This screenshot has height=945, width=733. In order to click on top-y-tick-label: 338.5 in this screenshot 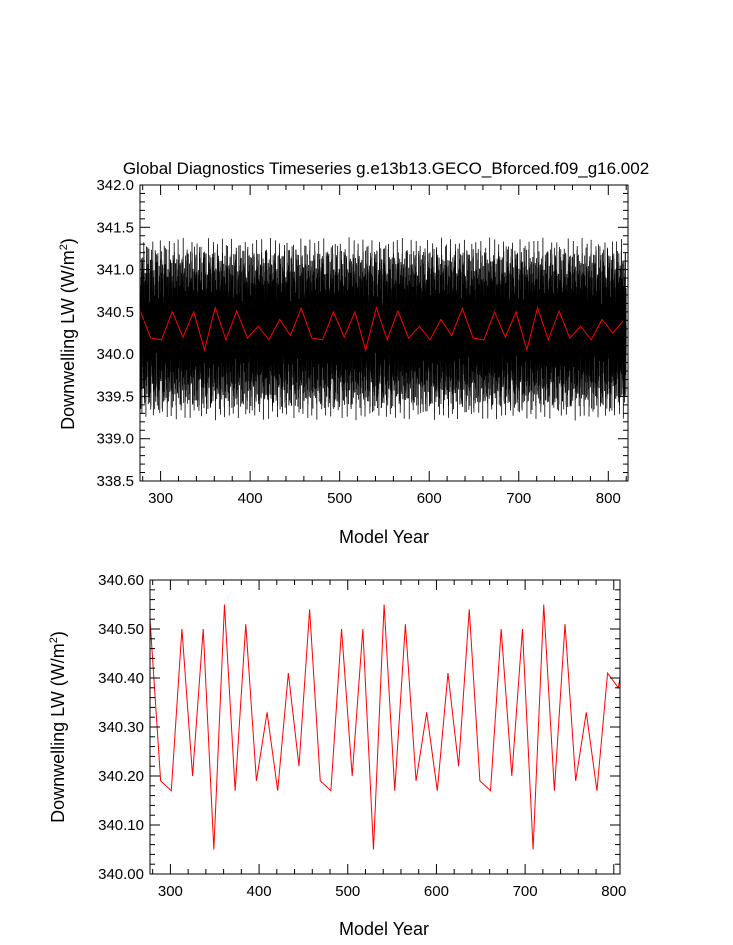, I will do `click(115, 481)`.